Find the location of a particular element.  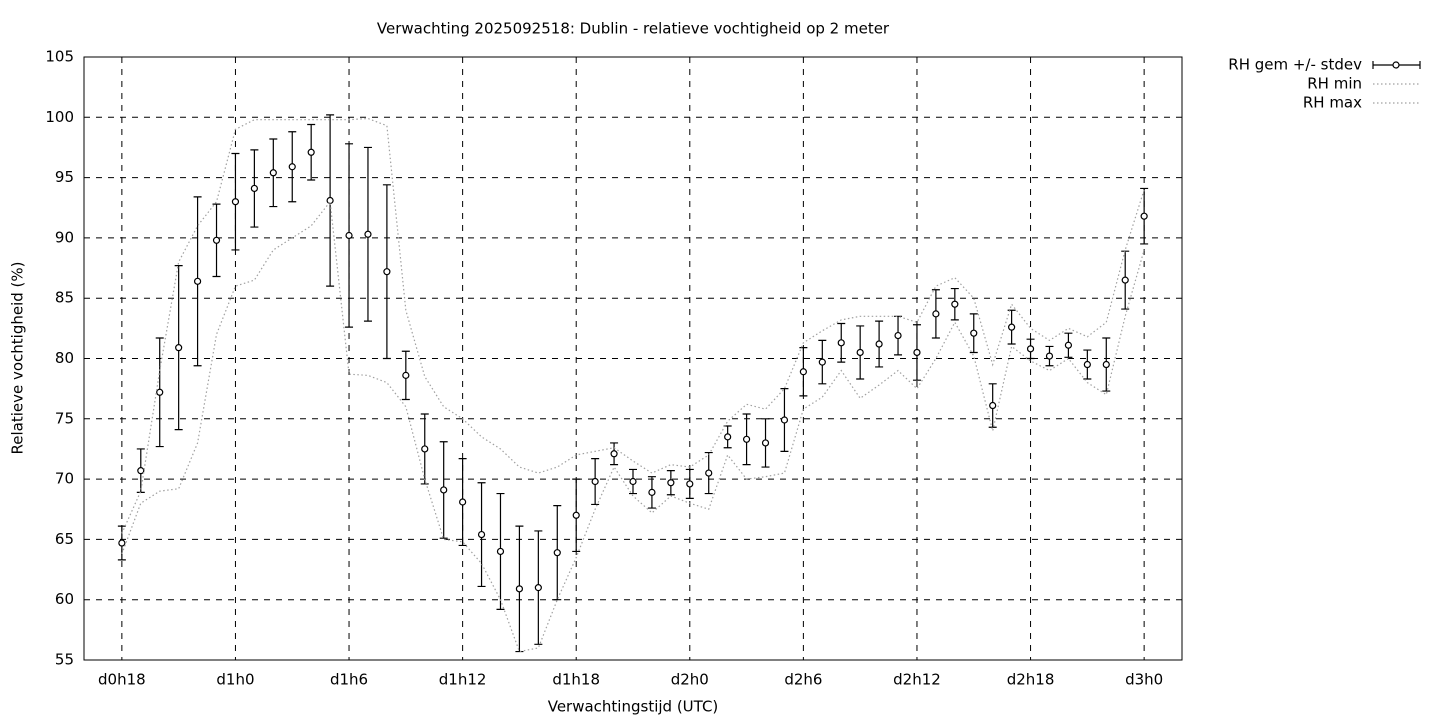

x-tick-label: d3h0 is located at coordinates (1144, 680).